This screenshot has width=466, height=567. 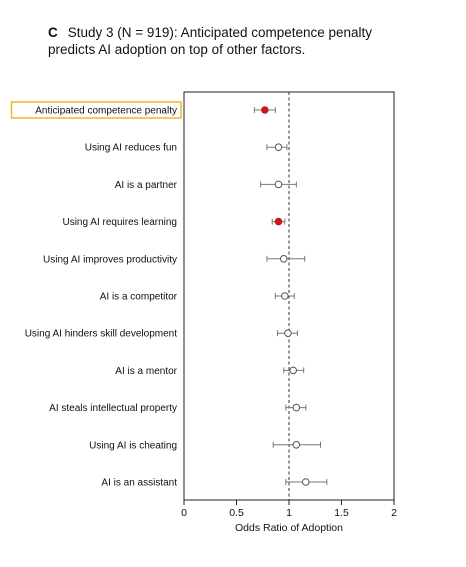 What do you see at coordinates (146, 185) in the screenshot?
I see `row-label: AI is a partner` at bounding box center [146, 185].